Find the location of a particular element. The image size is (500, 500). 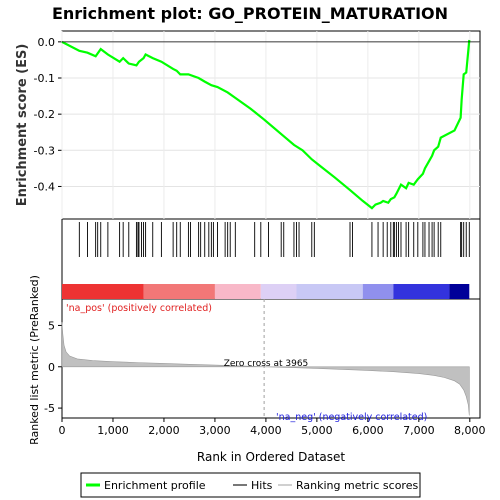

legend-box is located at coordinates (250, 485).